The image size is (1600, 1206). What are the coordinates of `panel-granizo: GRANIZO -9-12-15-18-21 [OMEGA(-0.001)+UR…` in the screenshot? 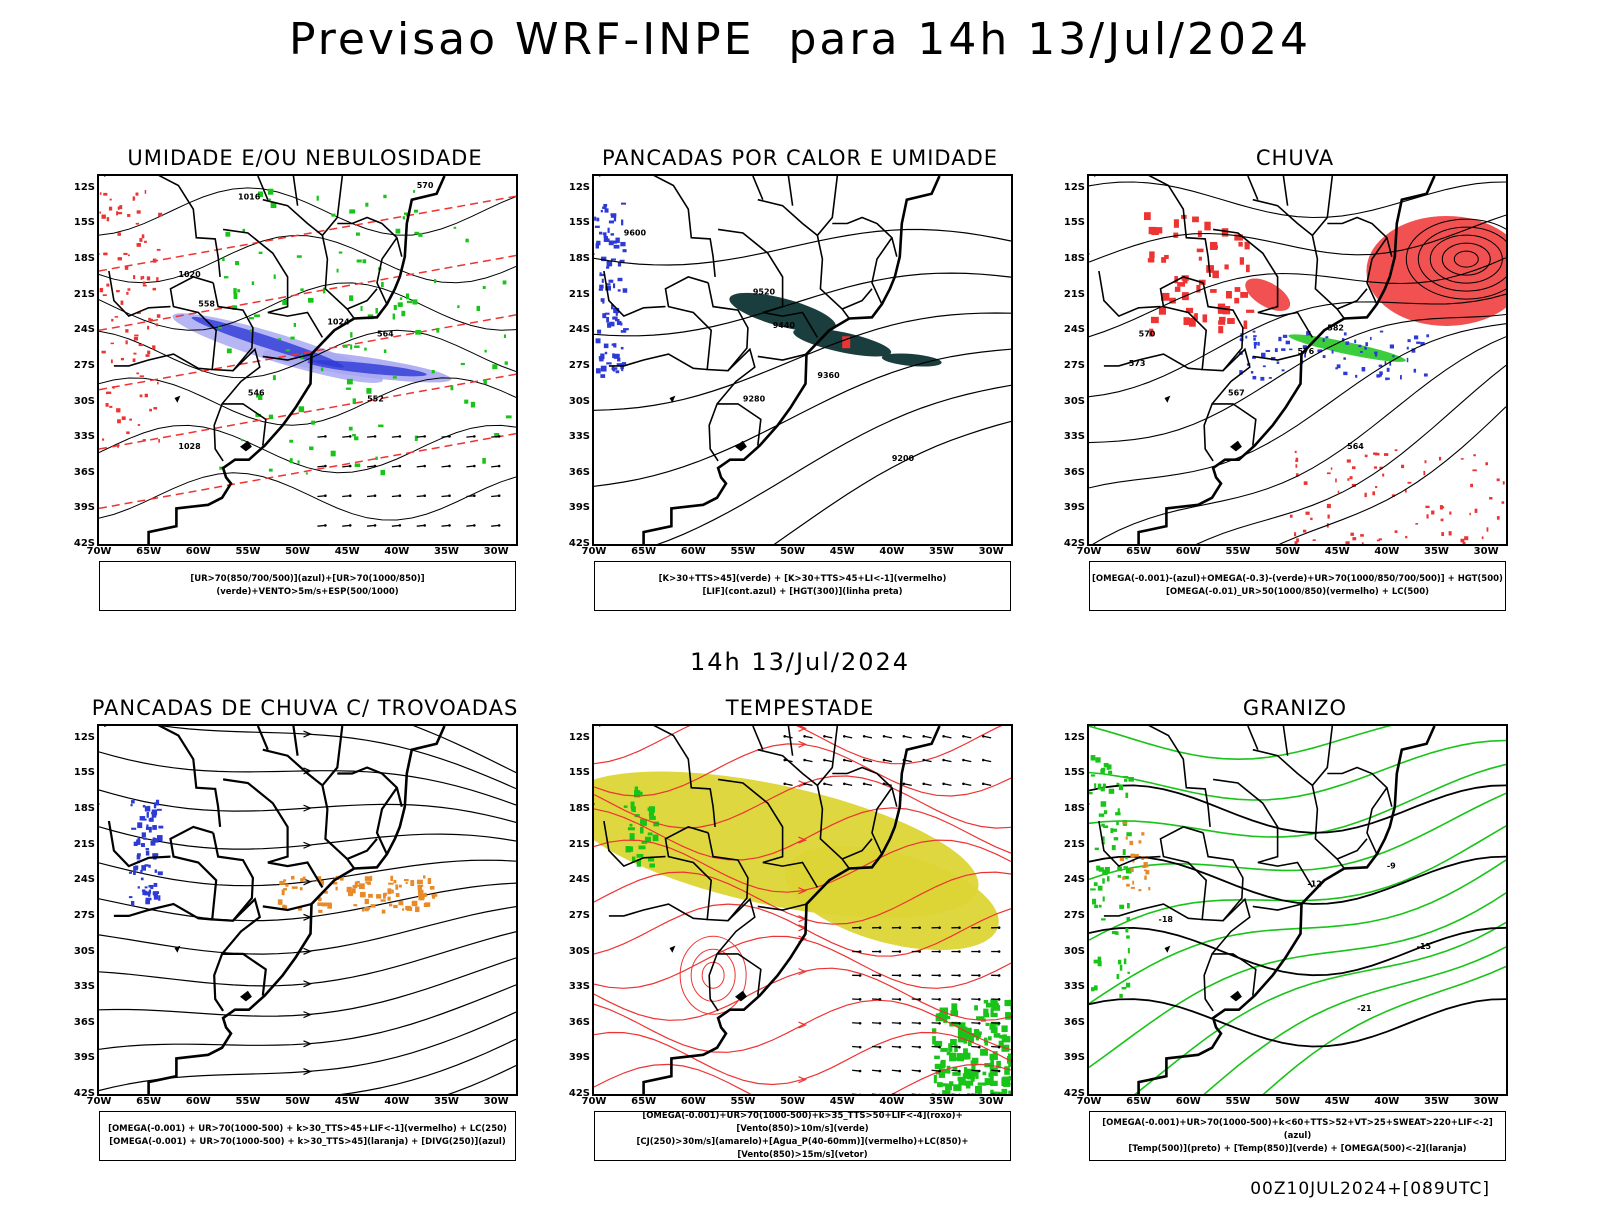 It's located at (1295, 951).